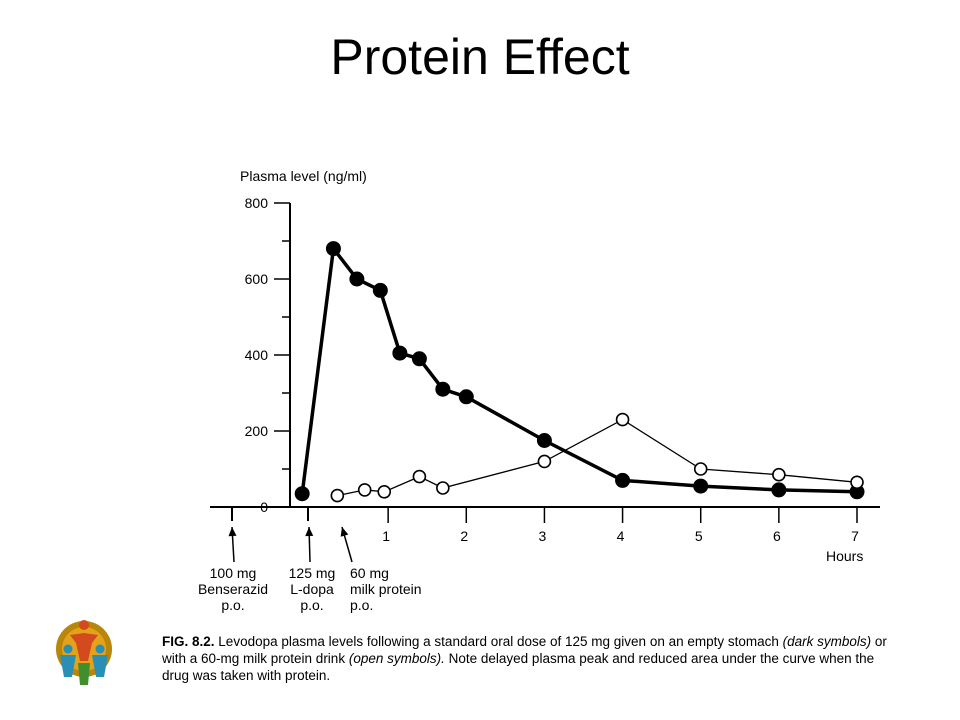  What do you see at coordinates (362, 605) in the screenshot?
I see `dose-milk-route: p.o.` at bounding box center [362, 605].